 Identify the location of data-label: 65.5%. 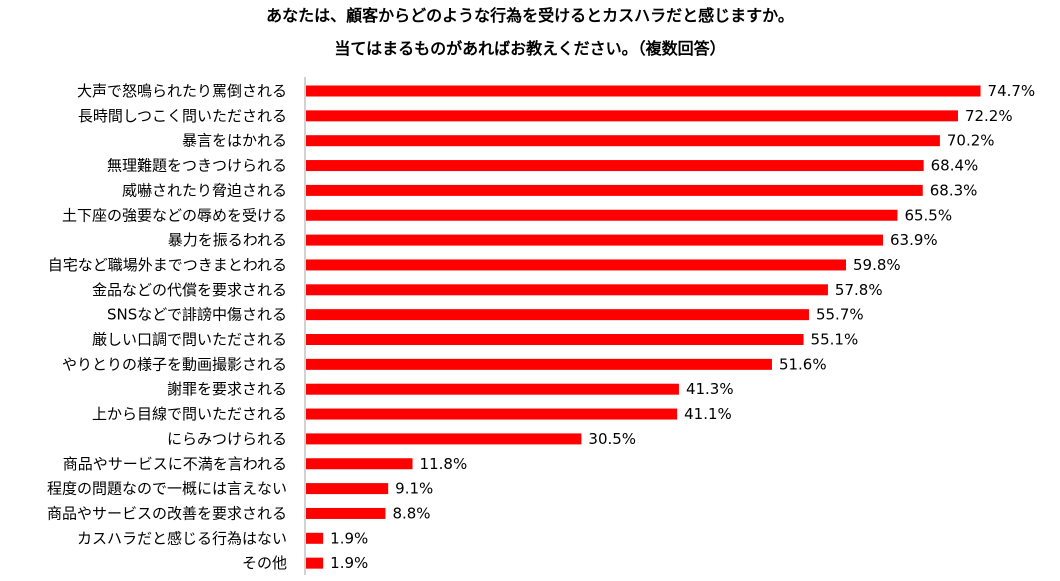
(928, 215).